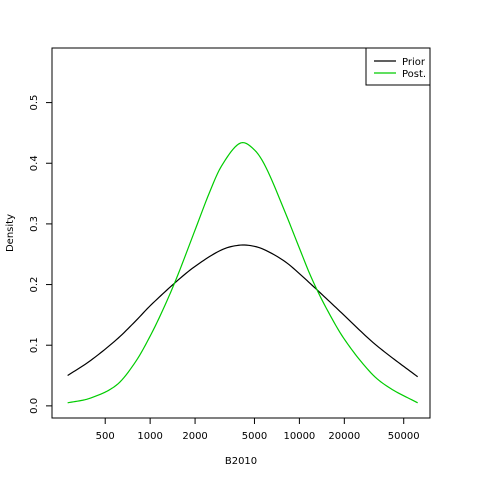  I want to click on x-axis: 500 1000 2000 5000 10000 20000 50000, so click(258, 429).